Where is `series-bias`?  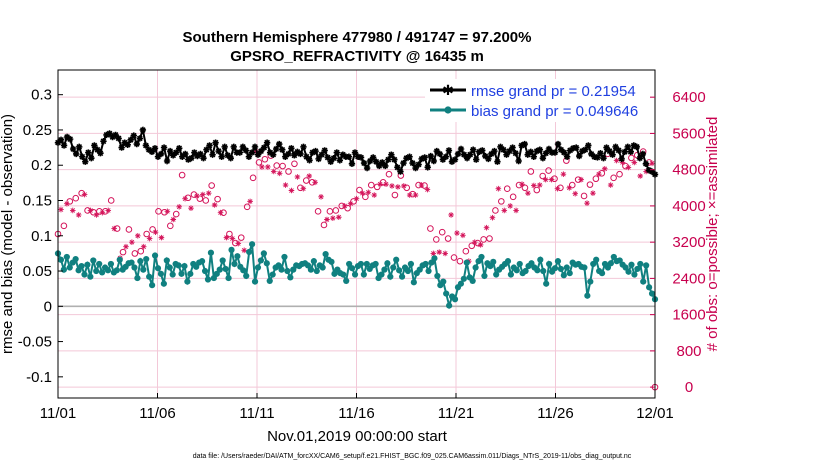 series-bias is located at coordinates (356, 275).